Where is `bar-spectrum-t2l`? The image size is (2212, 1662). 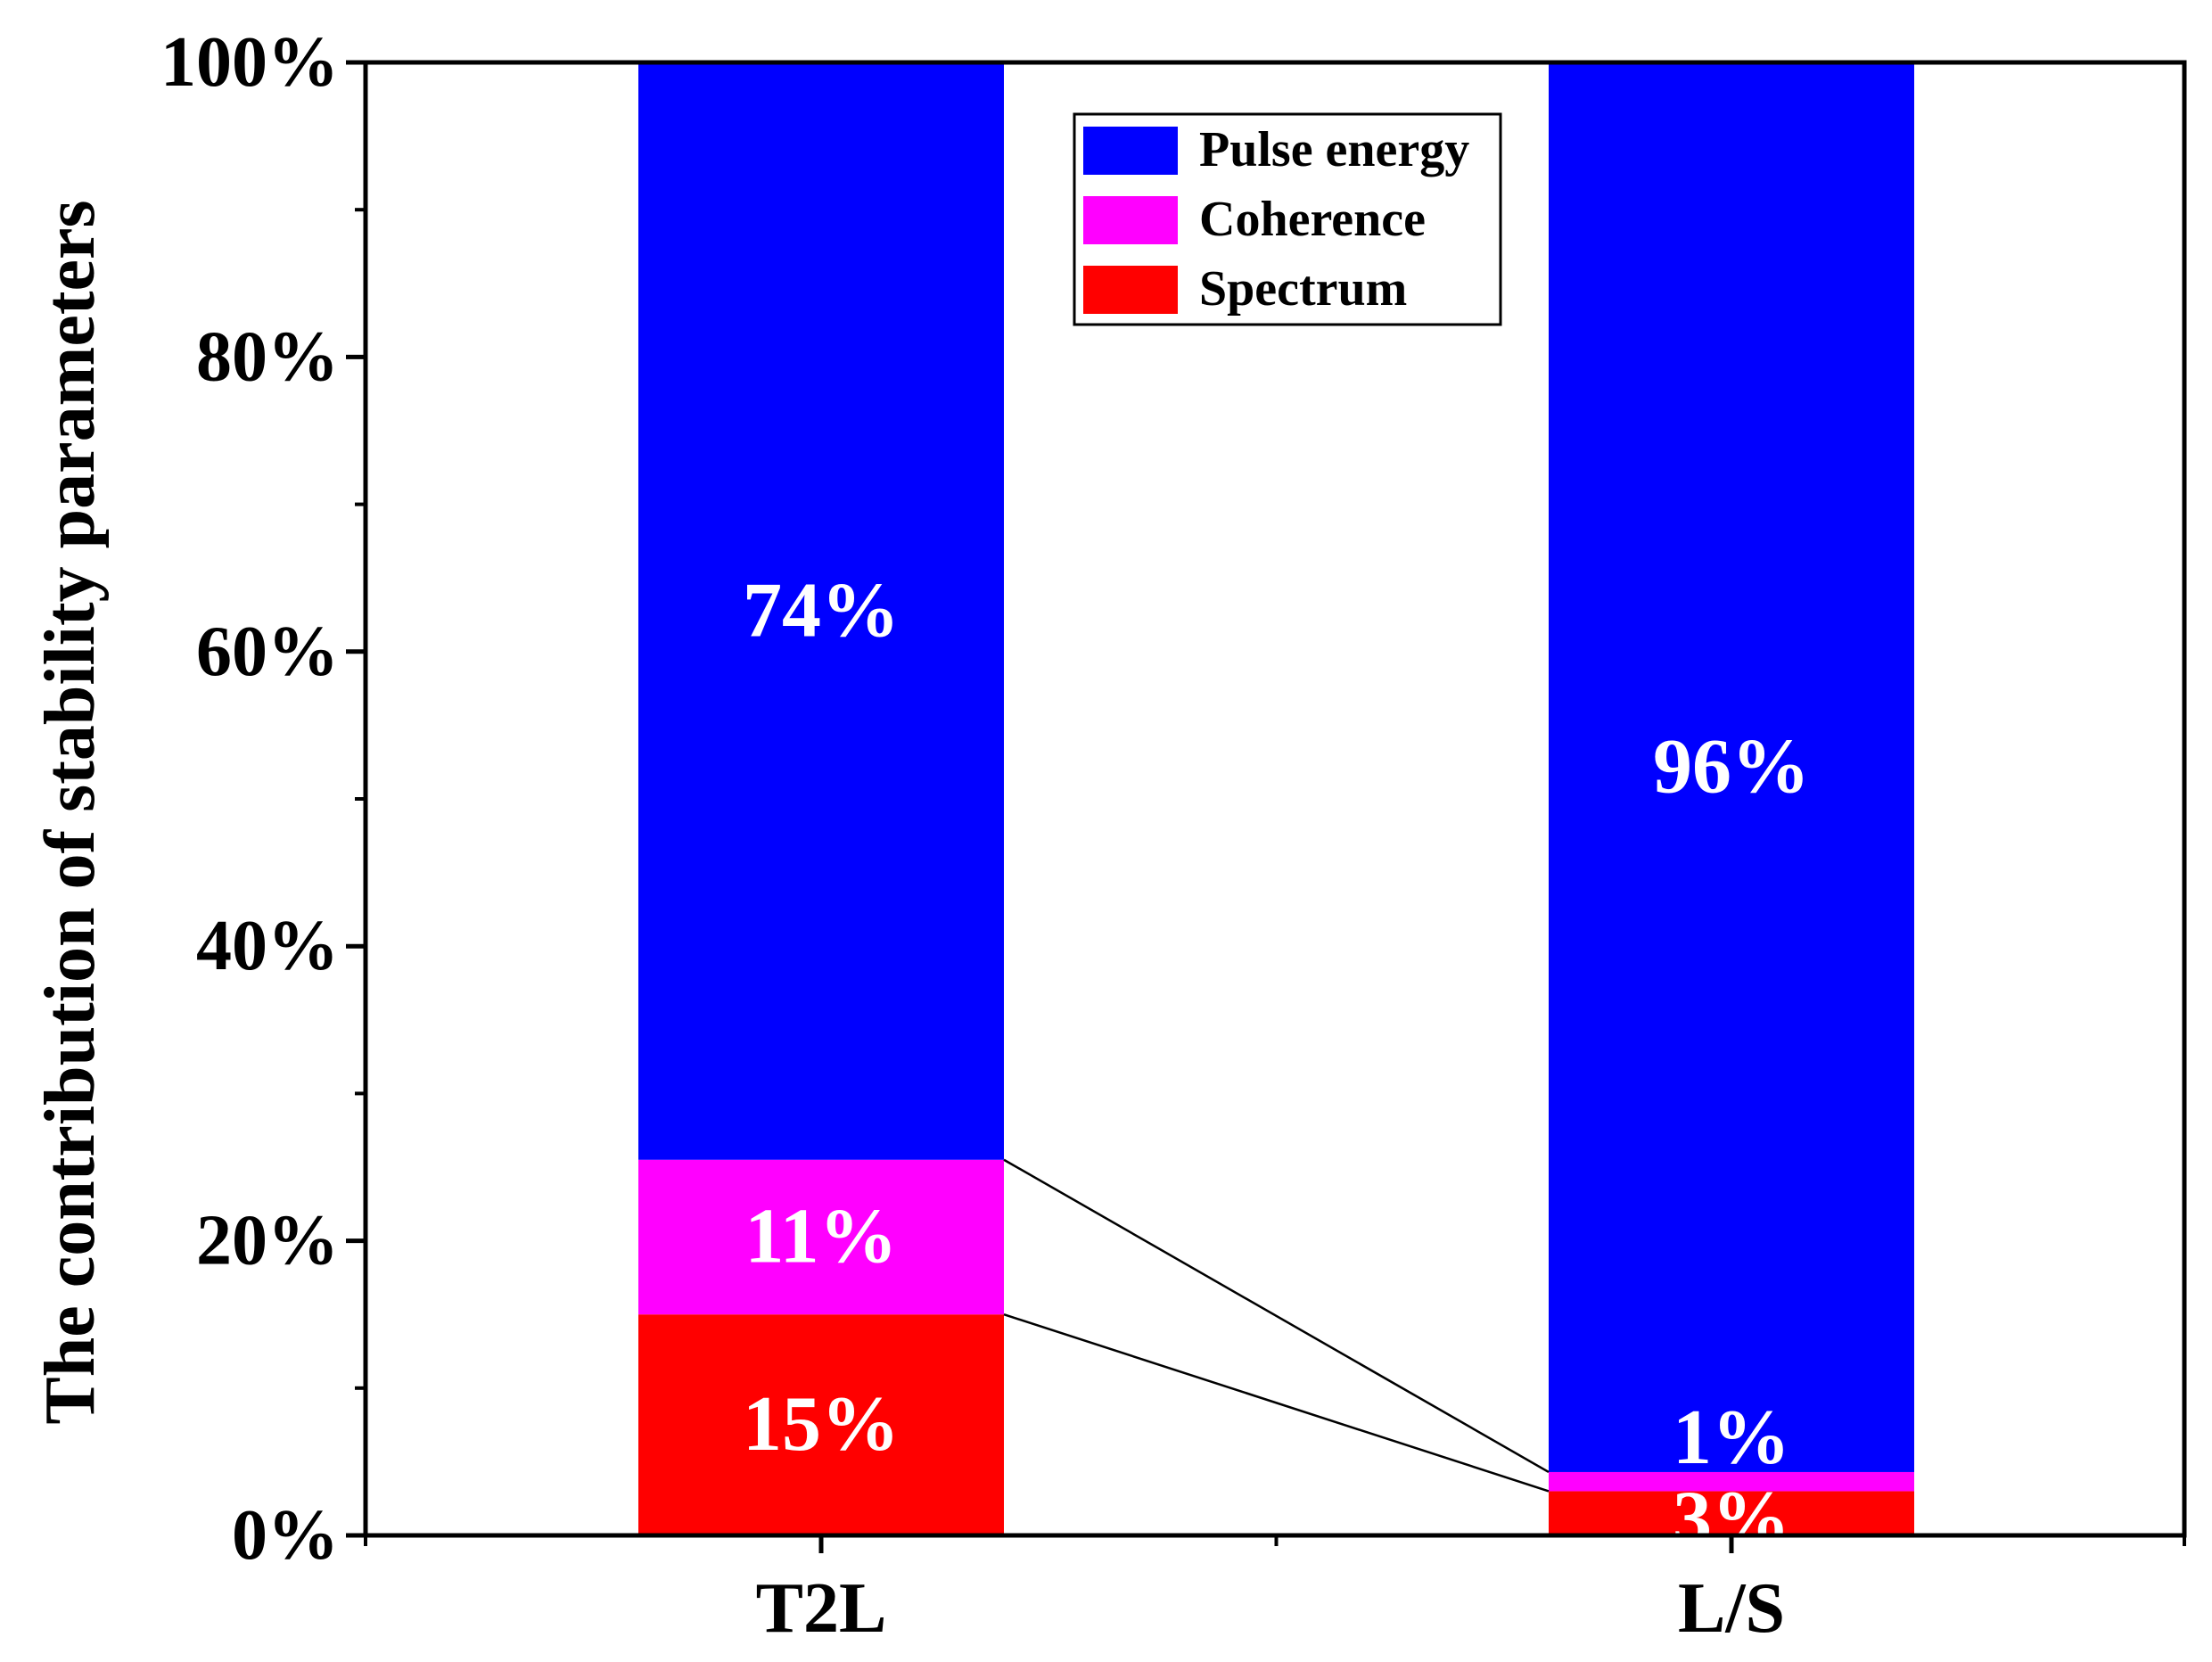 bar-spectrum-t2l is located at coordinates (821, 1424).